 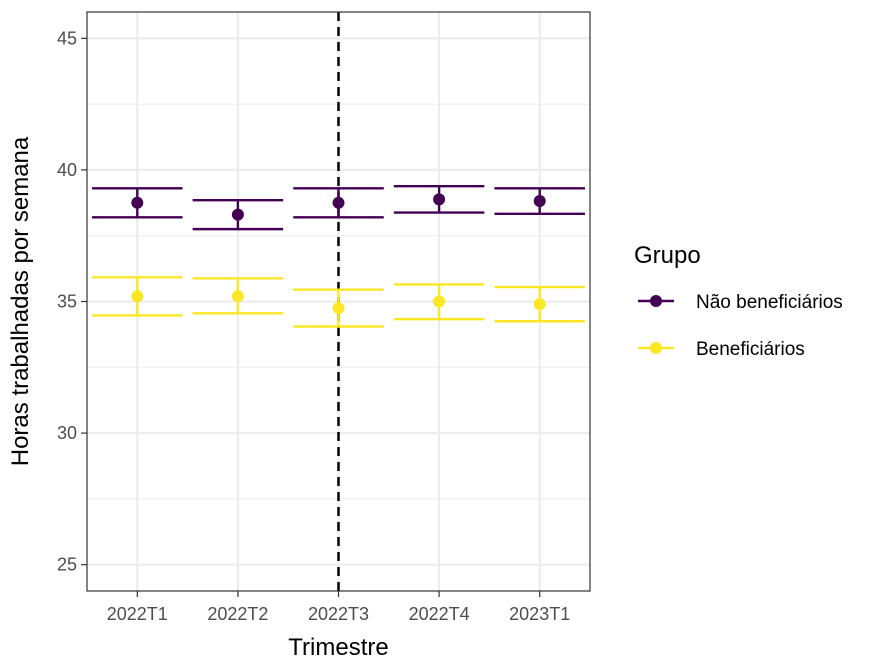 I want to click on x-tick-label: 2022T3, so click(x=338, y=614).